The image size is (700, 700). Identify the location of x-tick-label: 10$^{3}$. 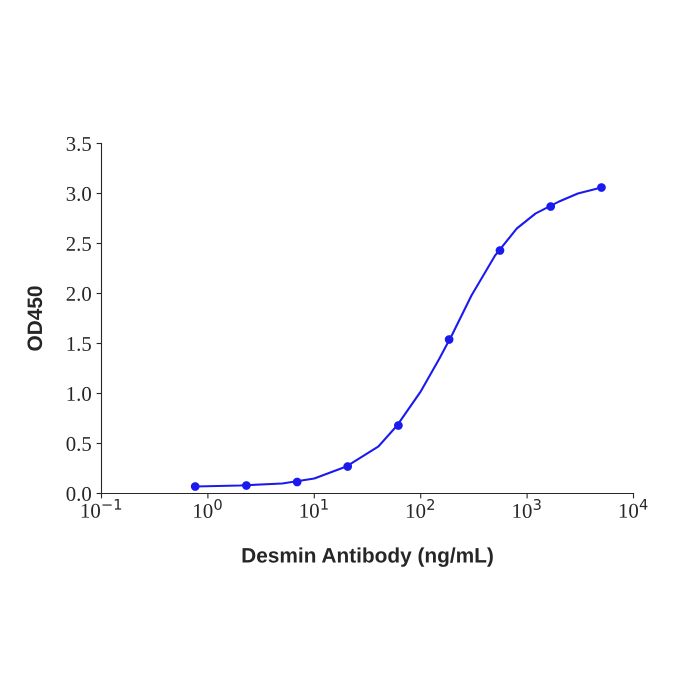
(527, 508).